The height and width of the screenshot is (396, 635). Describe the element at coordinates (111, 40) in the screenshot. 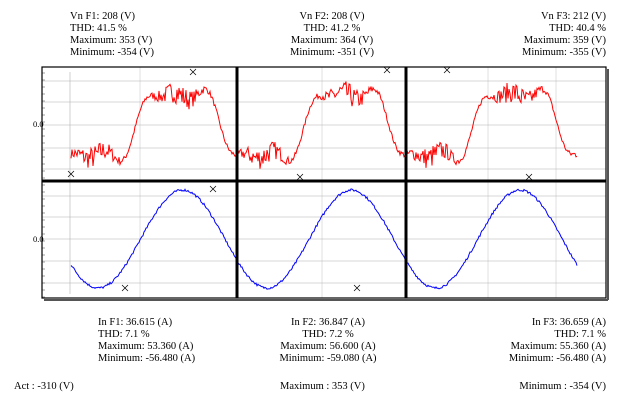

I see `voltage-max-f1: Maximum: 353 (V)` at that location.